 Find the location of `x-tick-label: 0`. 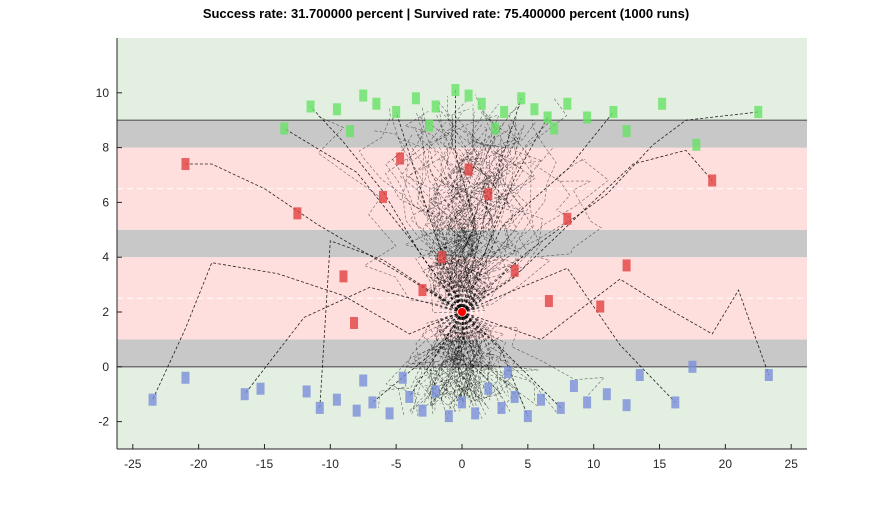

x-tick-label: 0 is located at coordinates (462, 464).